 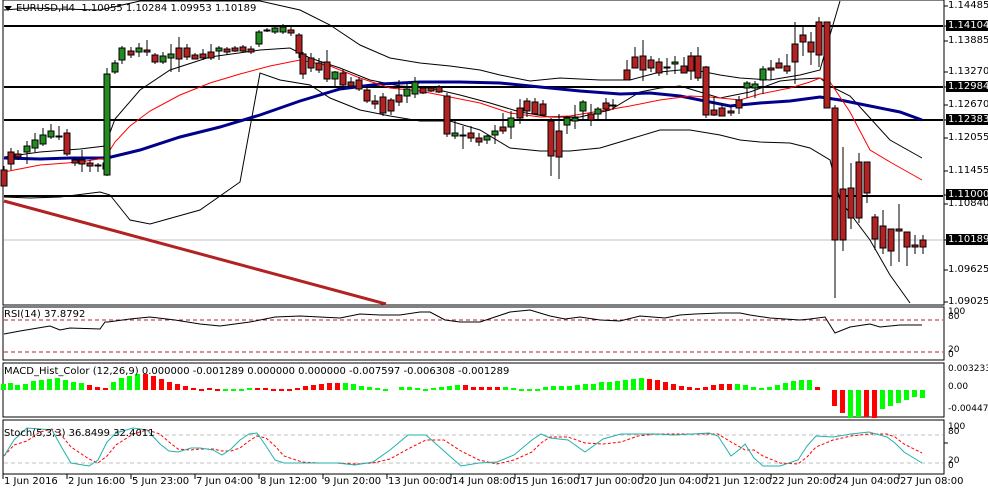 I want to click on symbol-label: EURUSD,H4, so click(x=46, y=8).